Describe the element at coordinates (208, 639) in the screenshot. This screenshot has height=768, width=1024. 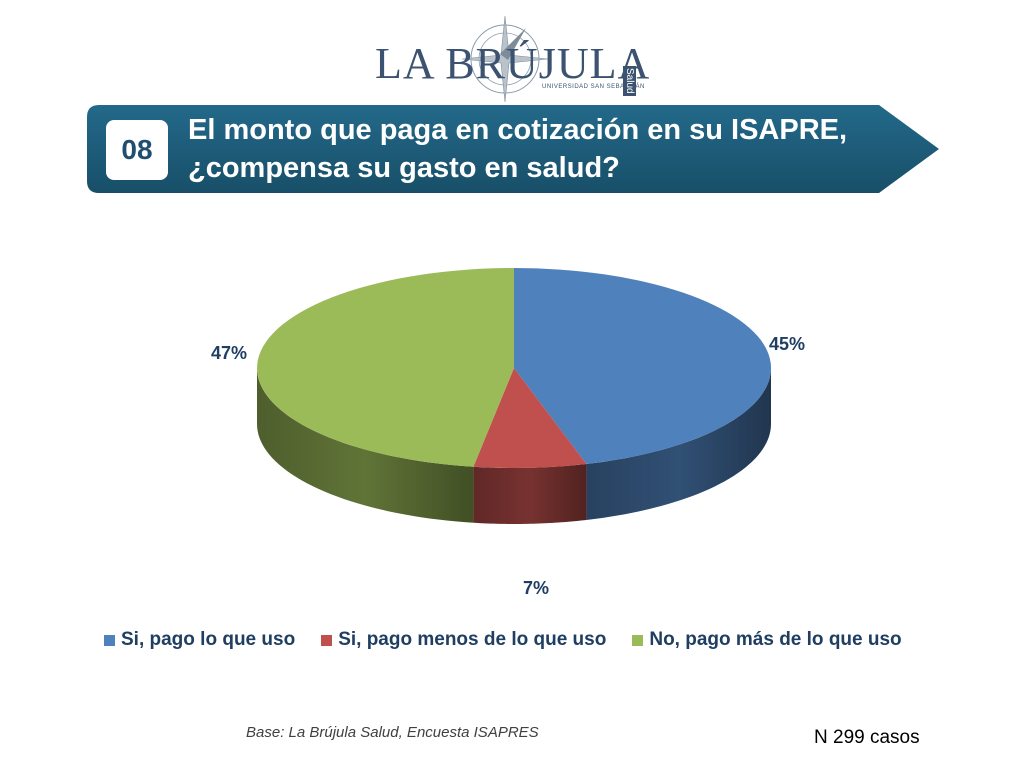
I see `legend-label: Si, pago lo que uso` at that location.